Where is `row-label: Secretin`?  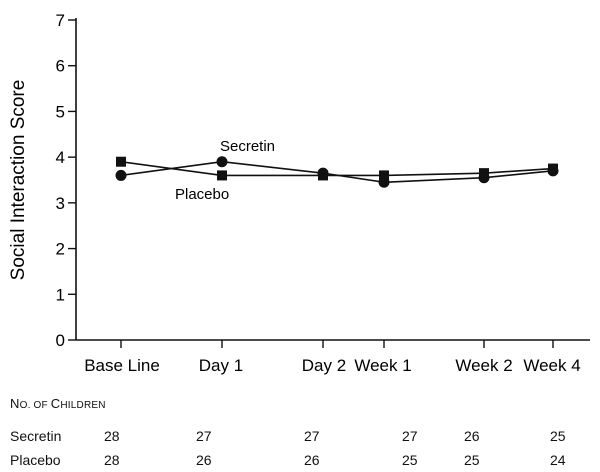
row-label: Secretin is located at coordinates (36, 436).